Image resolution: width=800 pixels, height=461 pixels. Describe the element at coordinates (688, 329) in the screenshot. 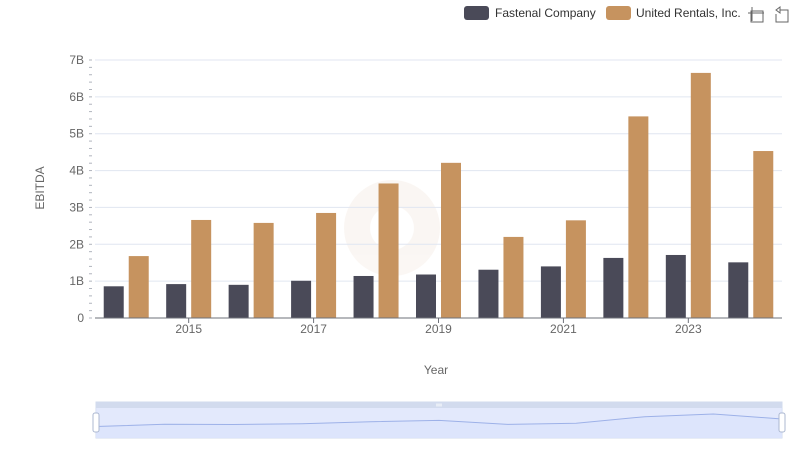

I see `x-tick-label: 2023` at that location.